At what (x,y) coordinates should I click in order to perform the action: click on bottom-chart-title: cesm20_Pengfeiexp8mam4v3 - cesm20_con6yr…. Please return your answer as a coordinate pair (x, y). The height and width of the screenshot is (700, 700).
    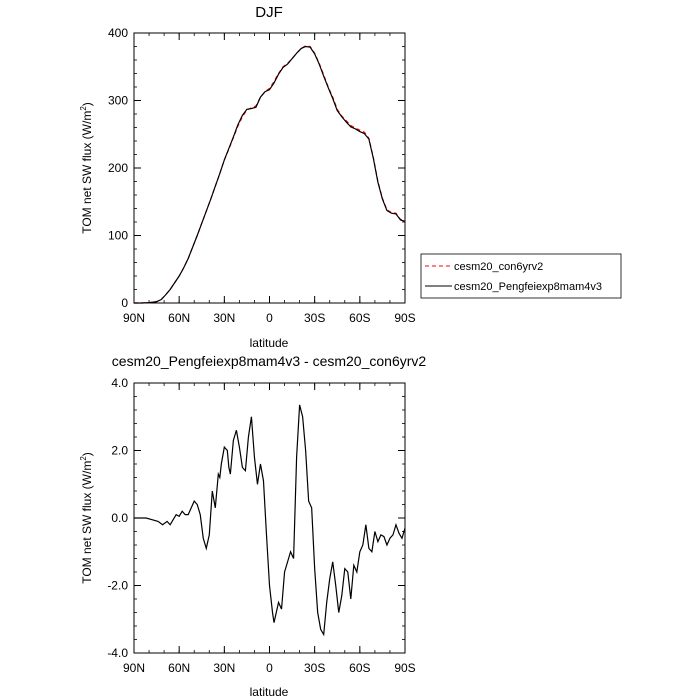
    Looking at the image, I should click on (269, 361).